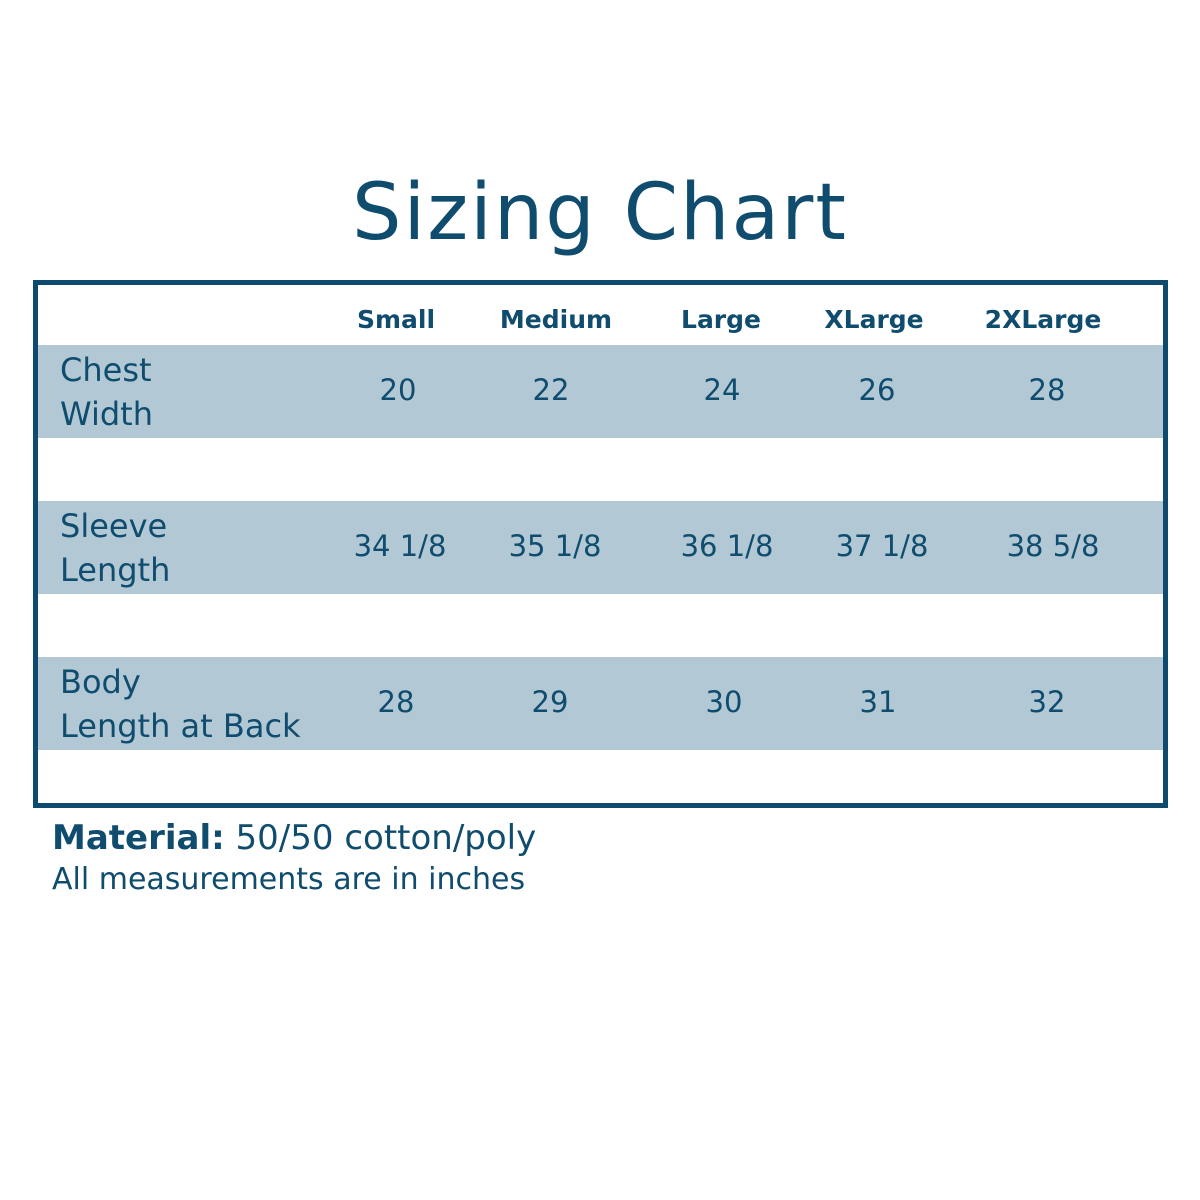 The height and width of the screenshot is (1200, 1200). What do you see at coordinates (882, 546) in the screenshot?
I see `cell-value: 37 1/8` at bounding box center [882, 546].